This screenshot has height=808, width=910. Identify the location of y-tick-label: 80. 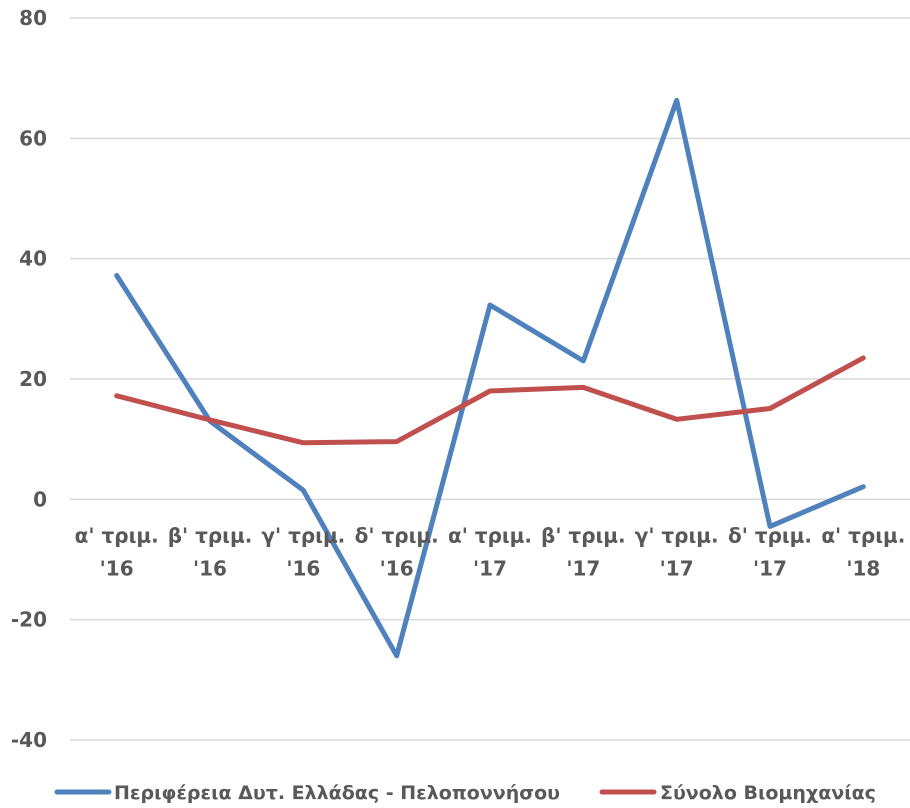
(33, 18).